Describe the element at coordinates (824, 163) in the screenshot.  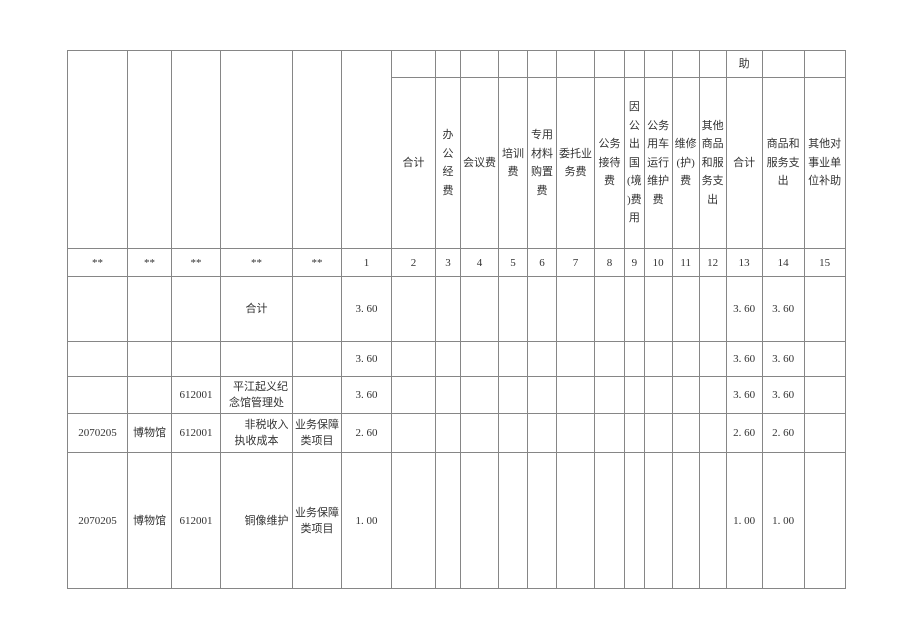
I see `column-header-other-institution-subsidy: 其他对 事业单 位补助` at that location.